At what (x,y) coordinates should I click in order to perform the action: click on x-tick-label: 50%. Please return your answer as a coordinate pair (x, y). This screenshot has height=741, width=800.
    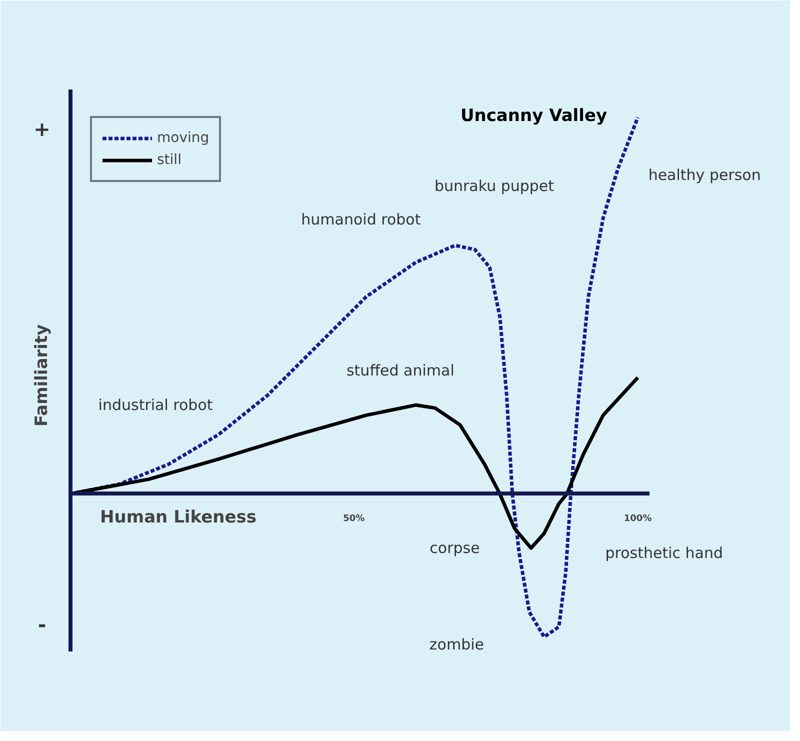
    Looking at the image, I should click on (354, 519).